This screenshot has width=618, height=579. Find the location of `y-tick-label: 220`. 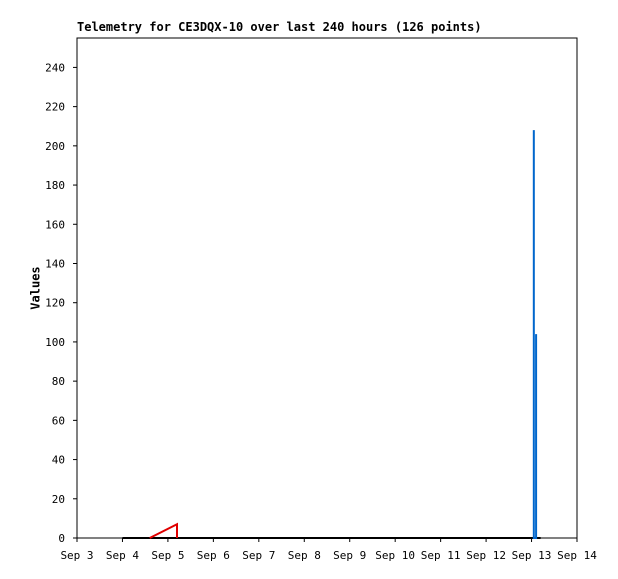

y-tick-label: 220 is located at coordinates (55, 107).